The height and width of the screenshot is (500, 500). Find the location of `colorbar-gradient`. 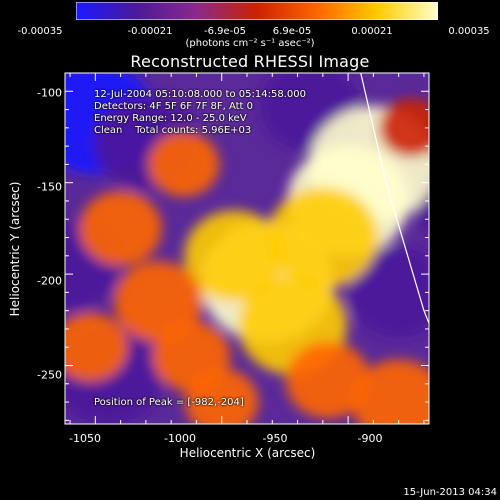

colorbar-gradient is located at coordinates (257, 11).